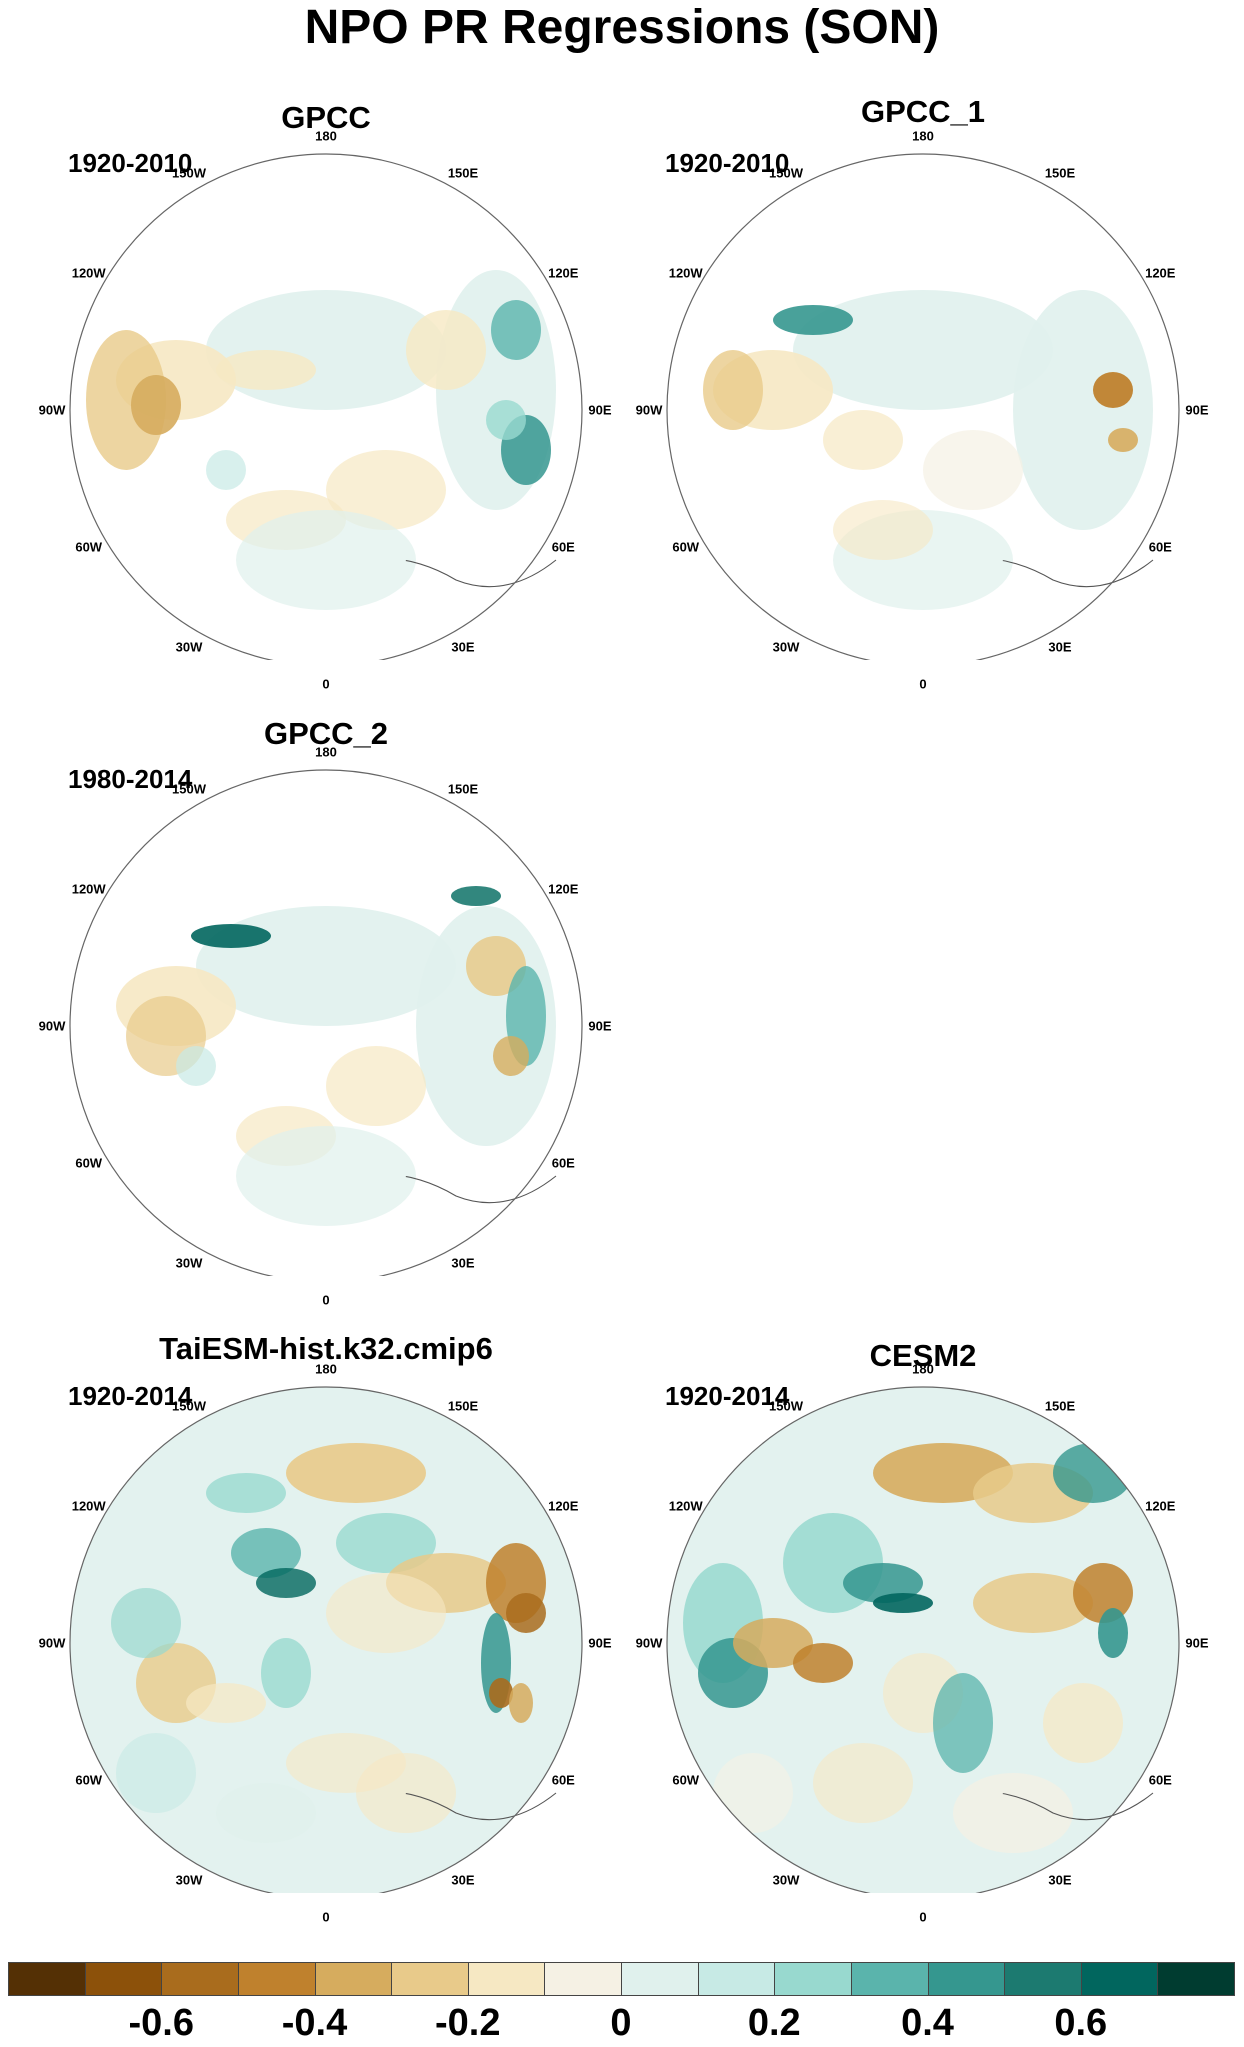 This screenshot has height=2047, width=1244. What do you see at coordinates (326, 733) in the screenshot?
I see `panel-title: GPCC_2` at bounding box center [326, 733].